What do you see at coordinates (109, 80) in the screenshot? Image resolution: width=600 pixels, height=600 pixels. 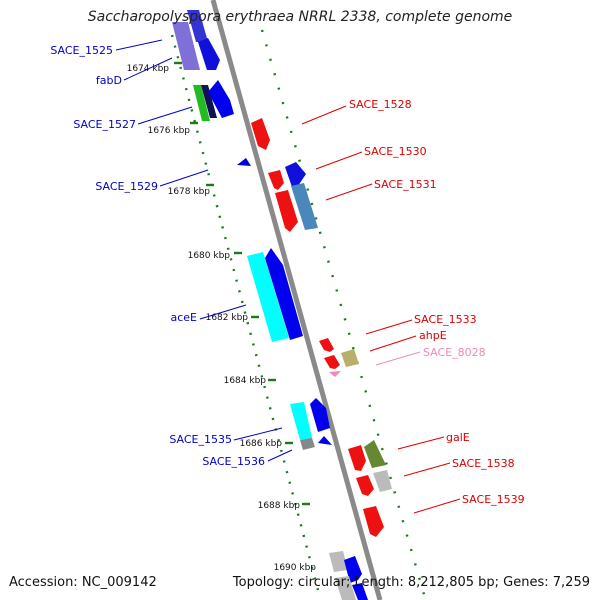 I see `gene-label: fabD` at bounding box center [109, 80].